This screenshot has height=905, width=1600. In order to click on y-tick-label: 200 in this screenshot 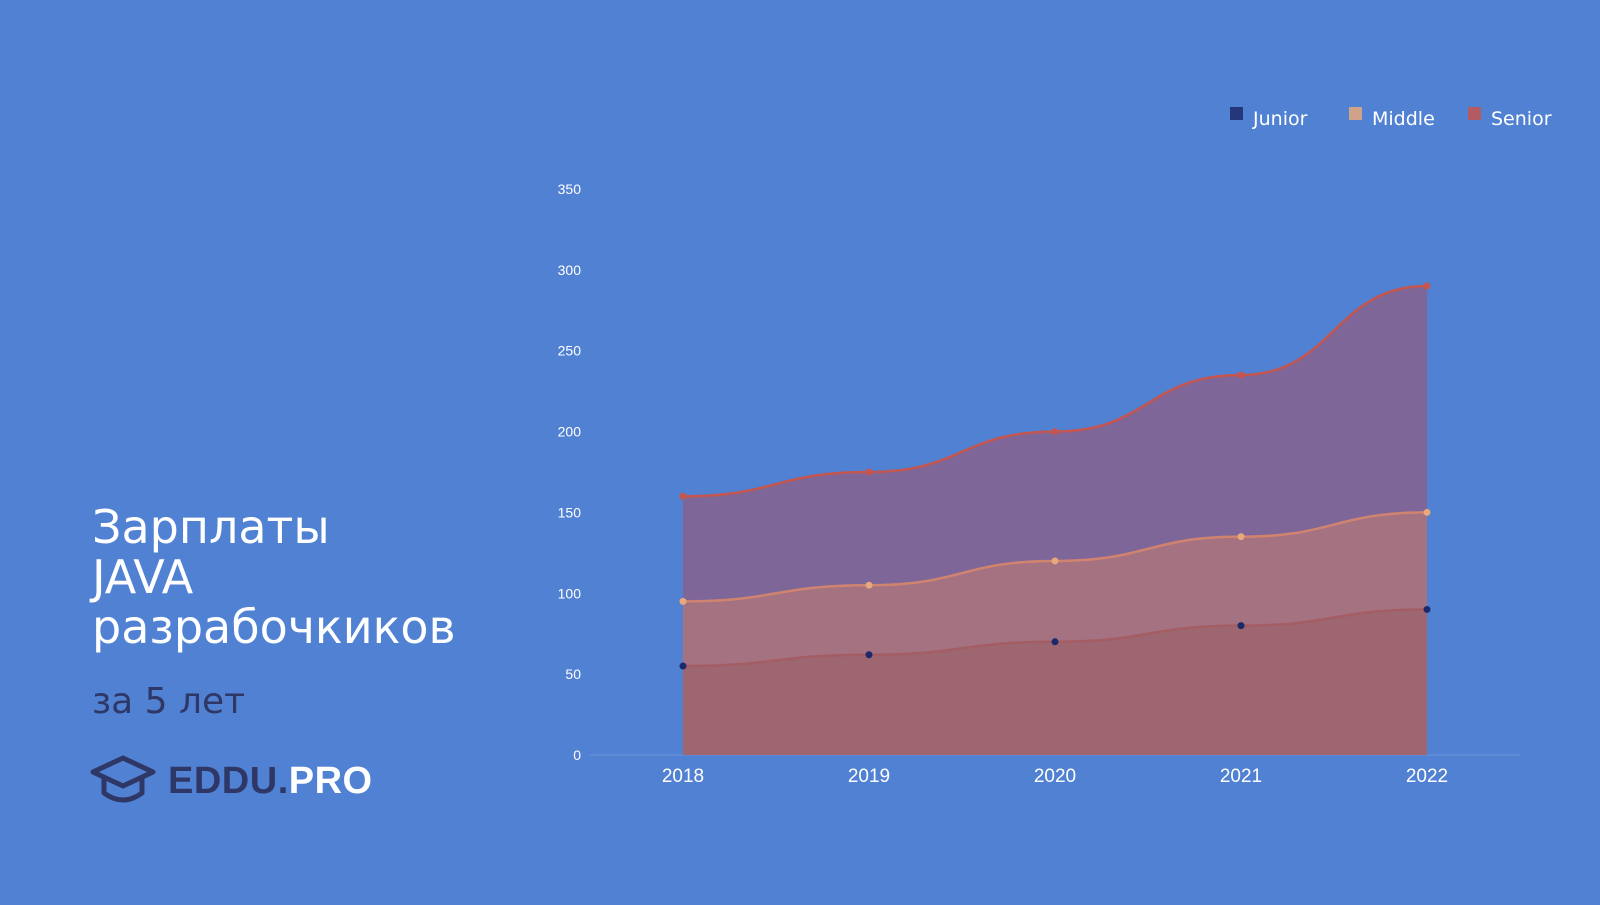, I will do `click(570, 432)`.